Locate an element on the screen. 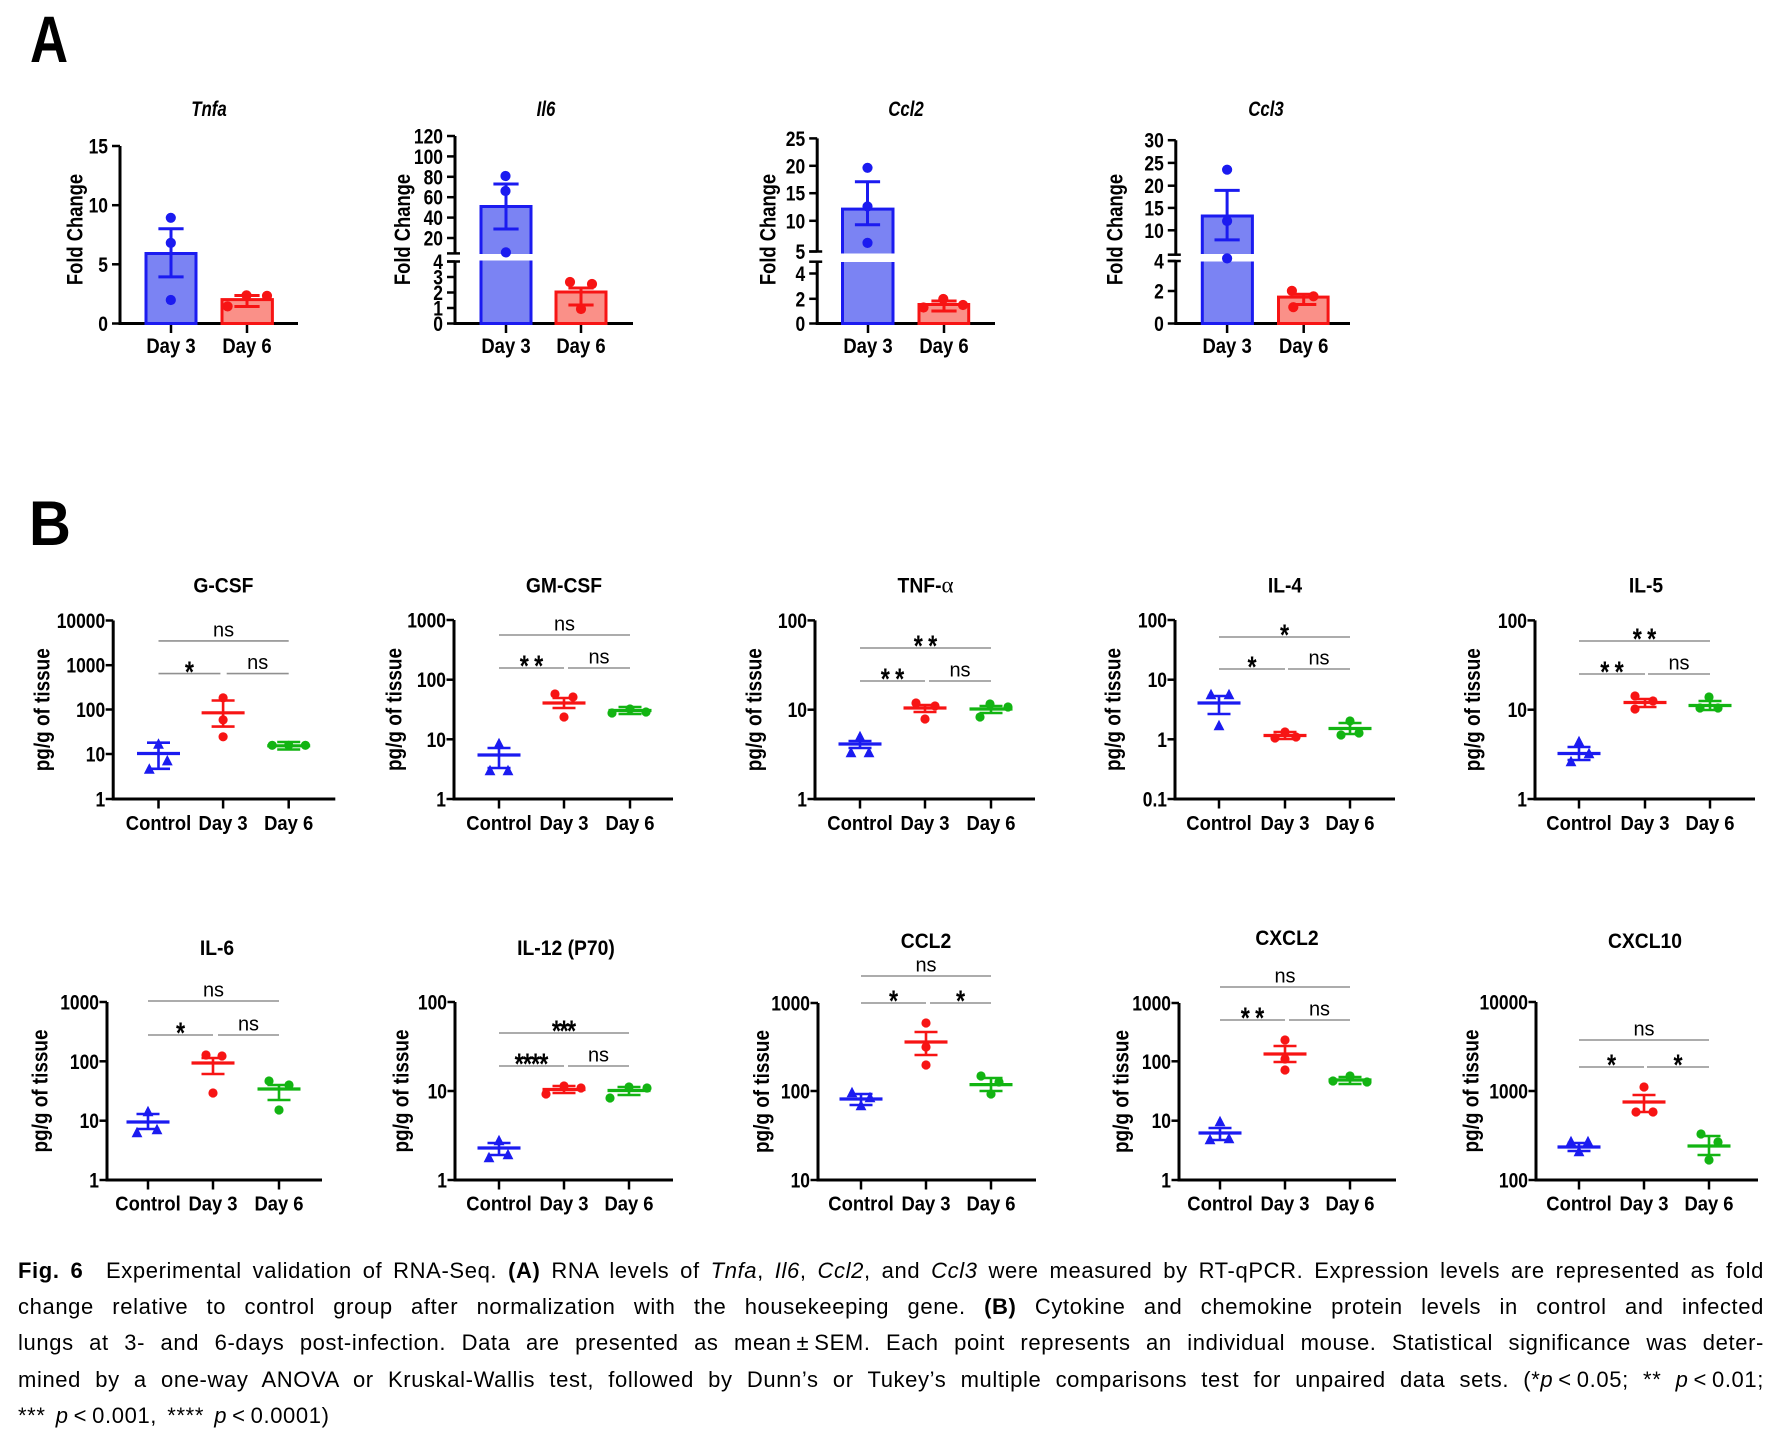 This screenshot has height=1451, width=1782. svg-text: G-CSF is located at coordinates (223, 586).